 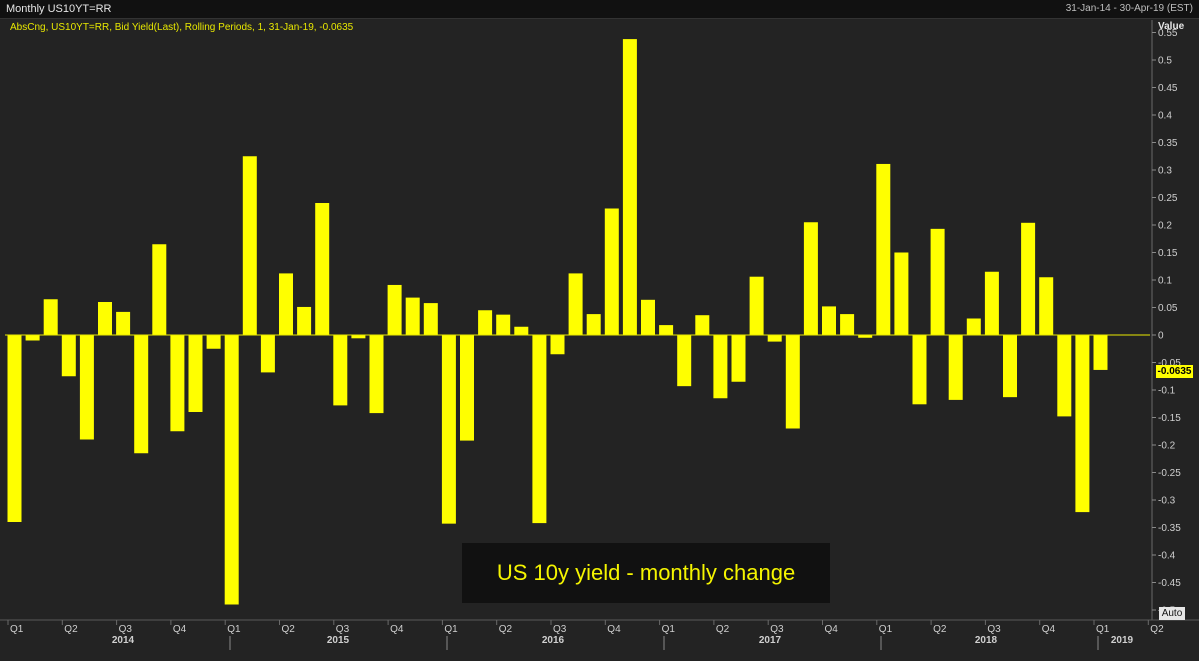 What do you see at coordinates (1169, 363) in the screenshot?
I see `y-tick-label: -0.05` at bounding box center [1169, 363].